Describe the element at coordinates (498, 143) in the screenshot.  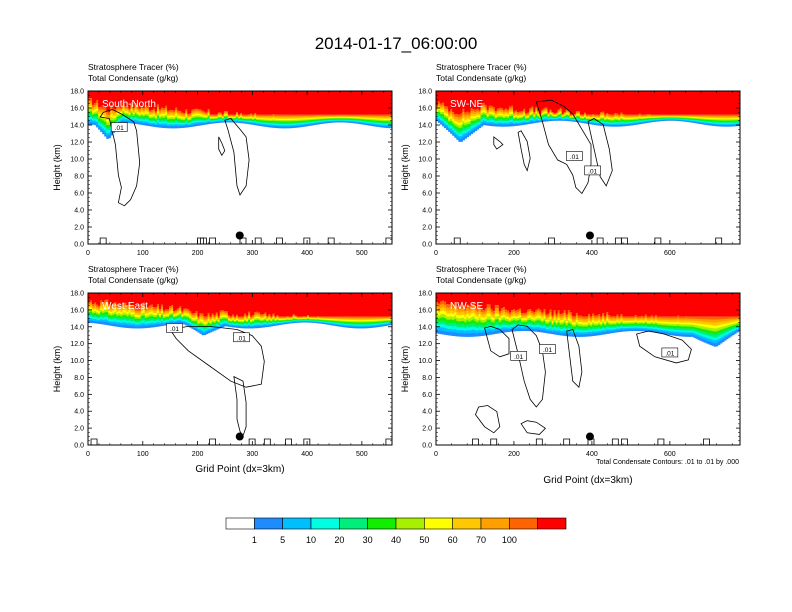
I see `condensate-contour` at that location.